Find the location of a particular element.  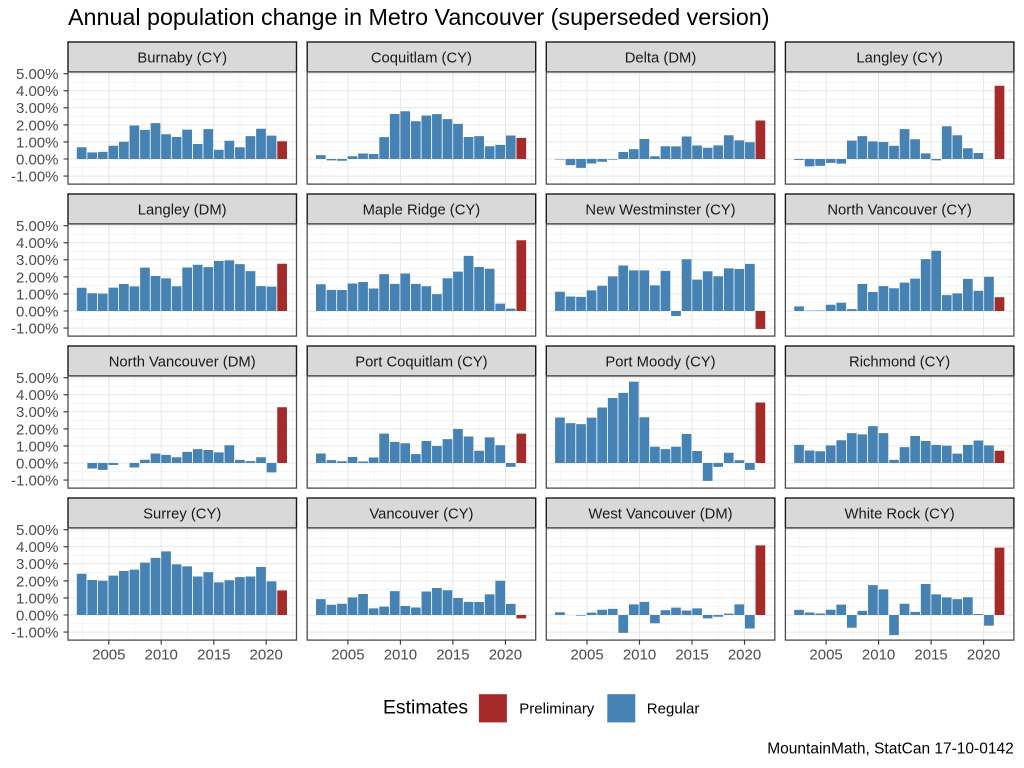

svg-text: Langley (CY) is located at coordinates (899, 58).